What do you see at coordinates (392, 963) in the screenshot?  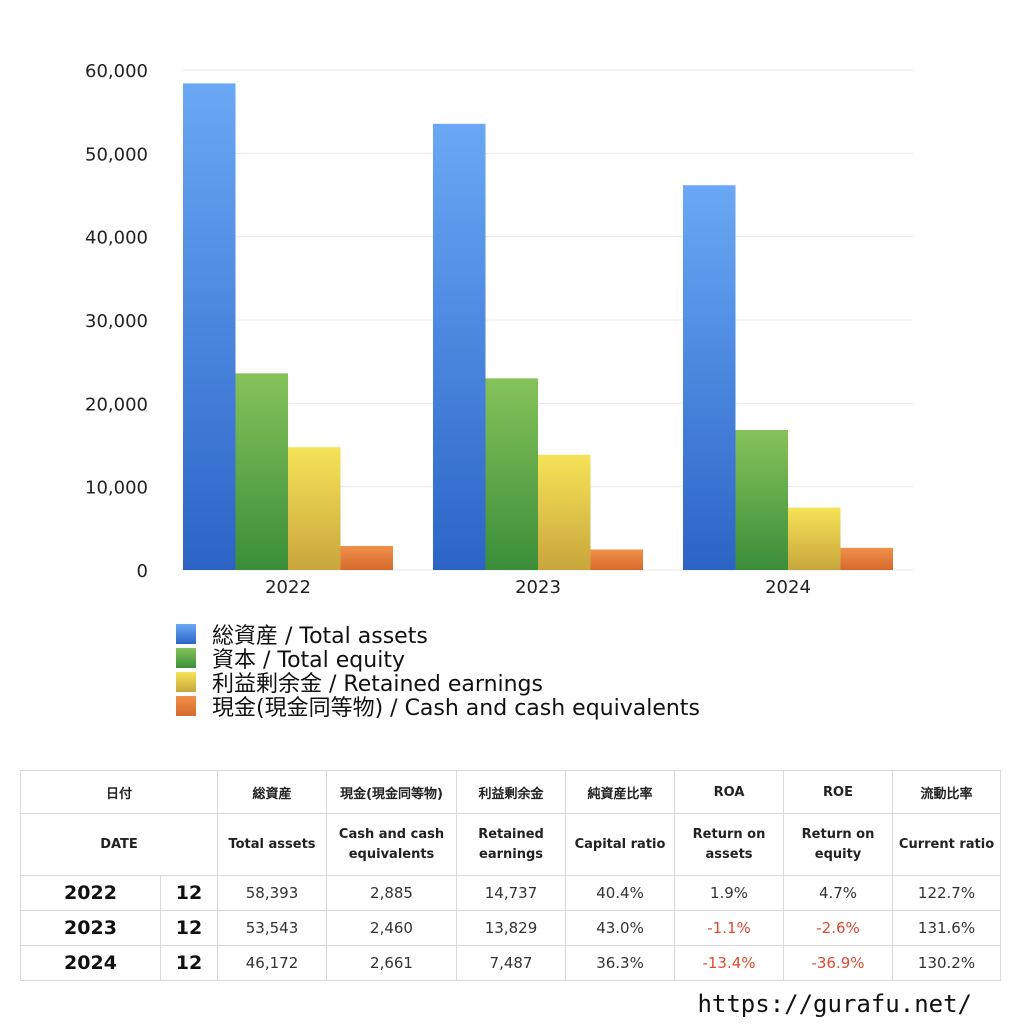 I see `row-cash: 2,661` at bounding box center [392, 963].